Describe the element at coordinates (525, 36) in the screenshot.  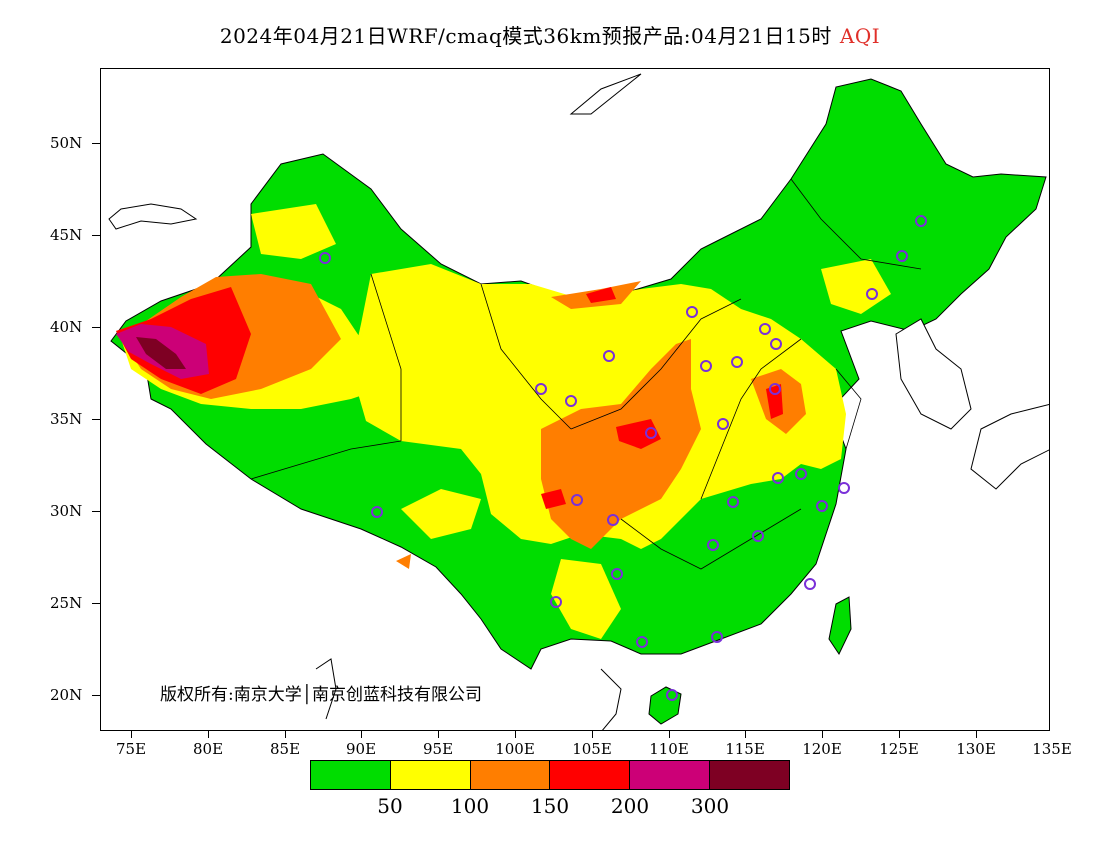
I see `map-title-main: 2024年04月21日WRF/cmaq模式36km预报产品:04月21日15时` at that location.